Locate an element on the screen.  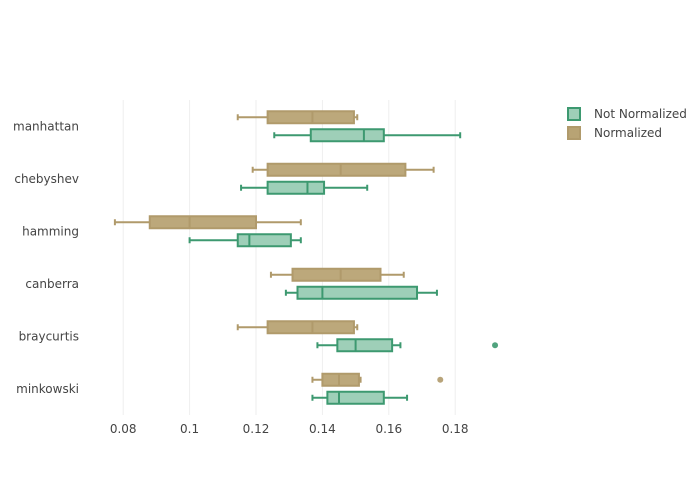
legend: Not Normalized Normalized is located at coordinates (627, 123).